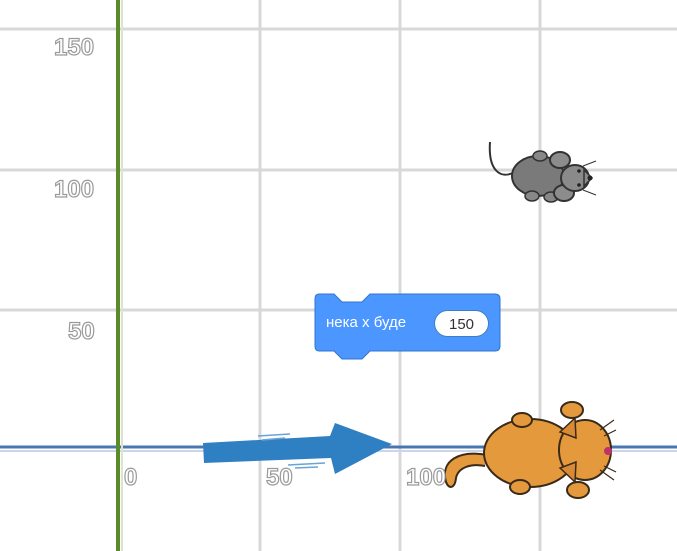 The height and width of the screenshot is (551, 677). Describe the element at coordinates (279, 477) in the screenshot. I see `x-tick-label: 50` at that location.